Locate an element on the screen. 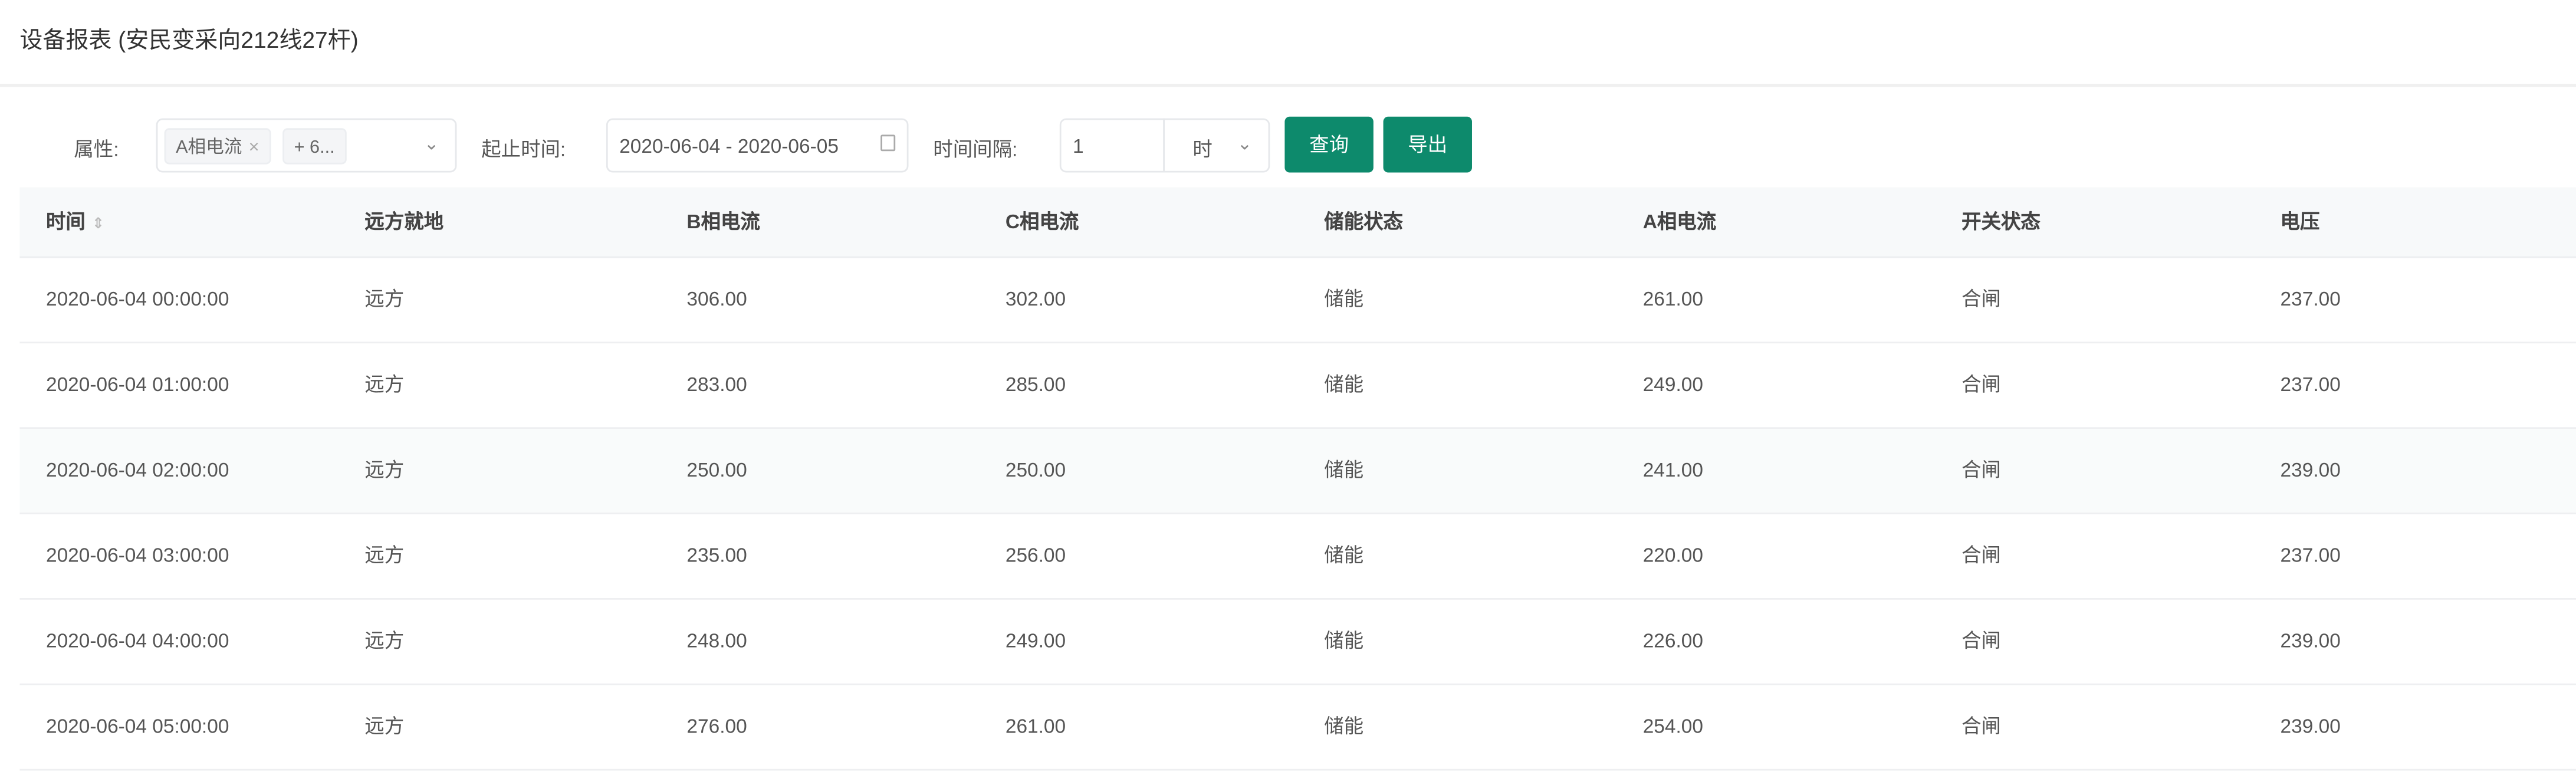 The image size is (2576, 775). table-cell: 248.00 is located at coordinates (717, 641).